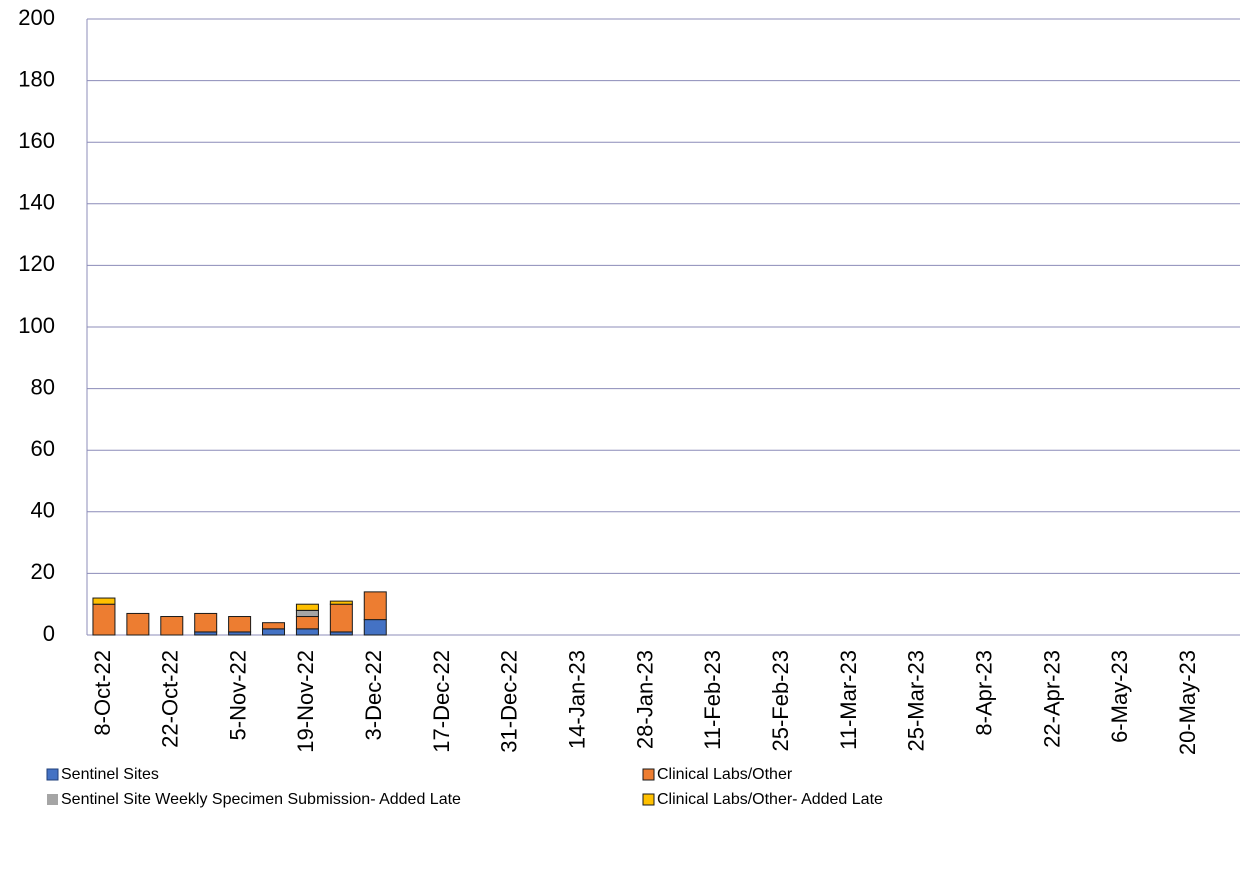  I want to click on x-tick-label: 25-Feb-23, so click(780, 701).